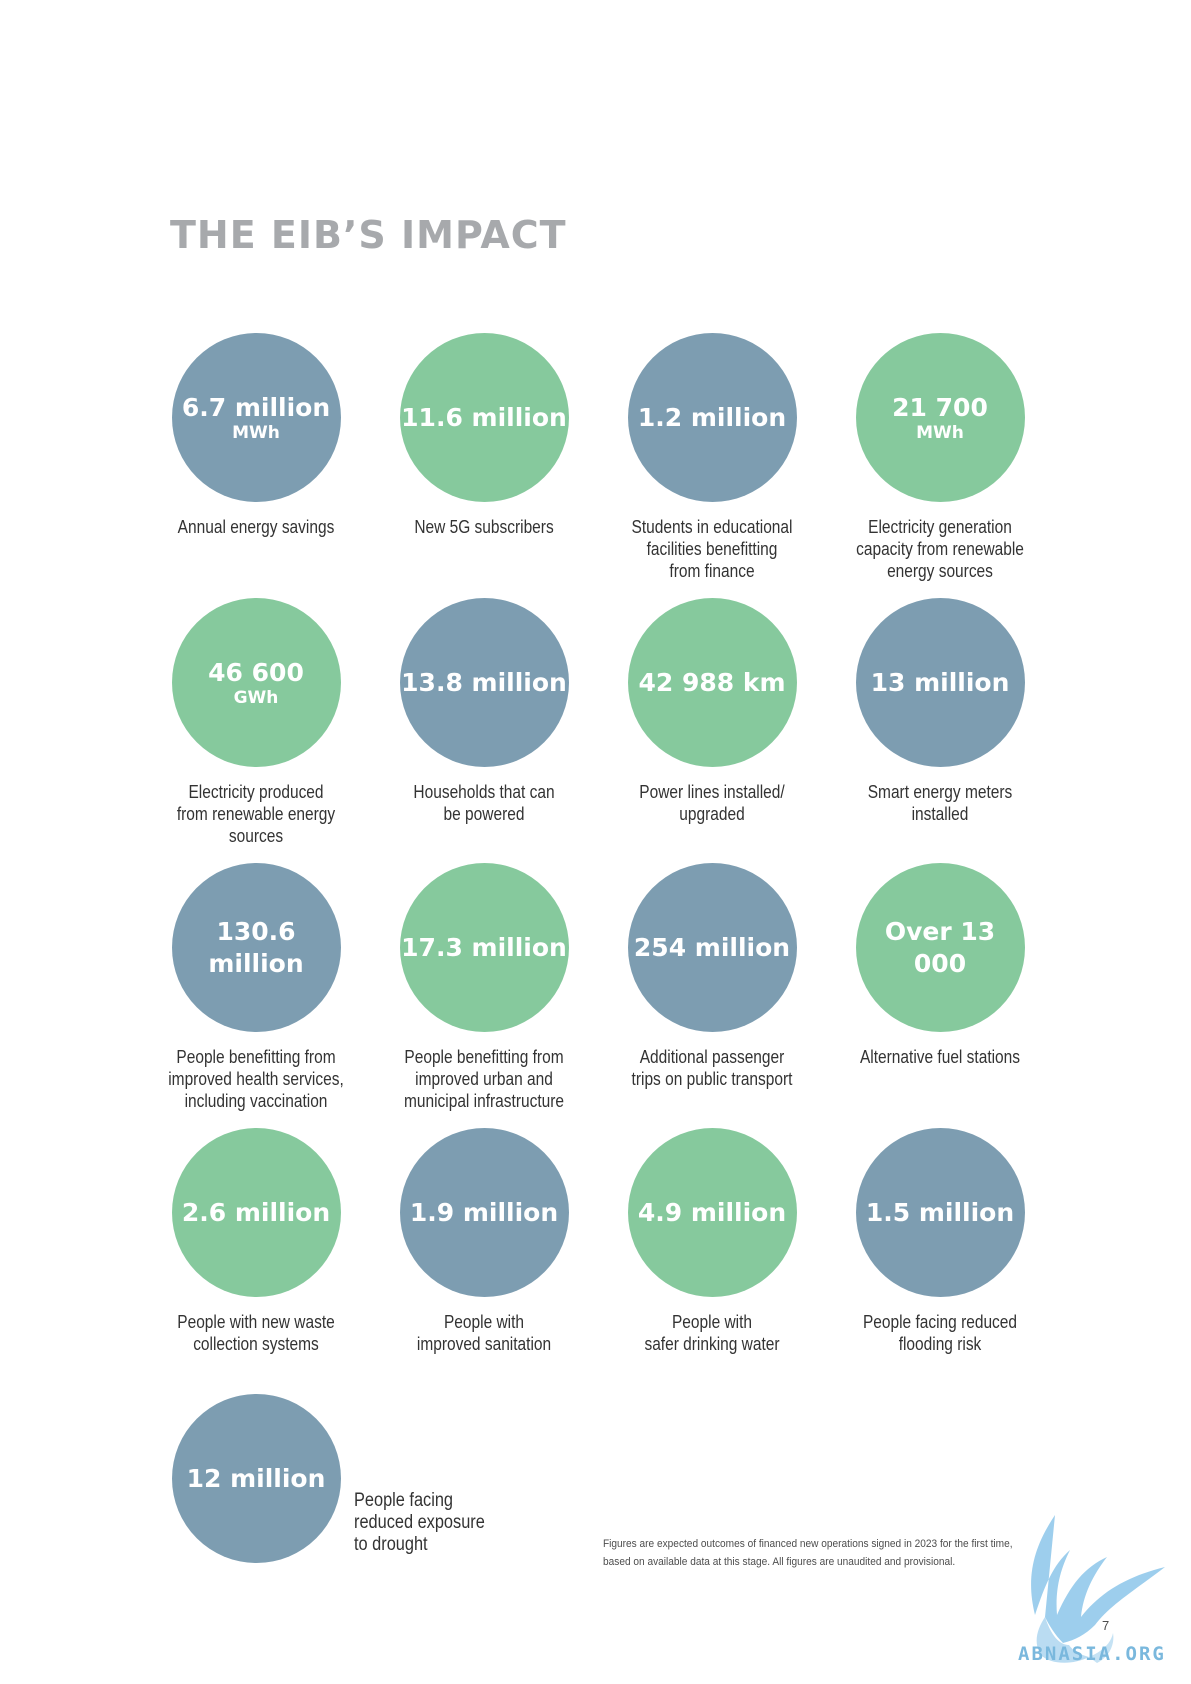 The image size is (1191, 1684). I want to click on stat-circle: 46 600 GWh, so click(256, 682).